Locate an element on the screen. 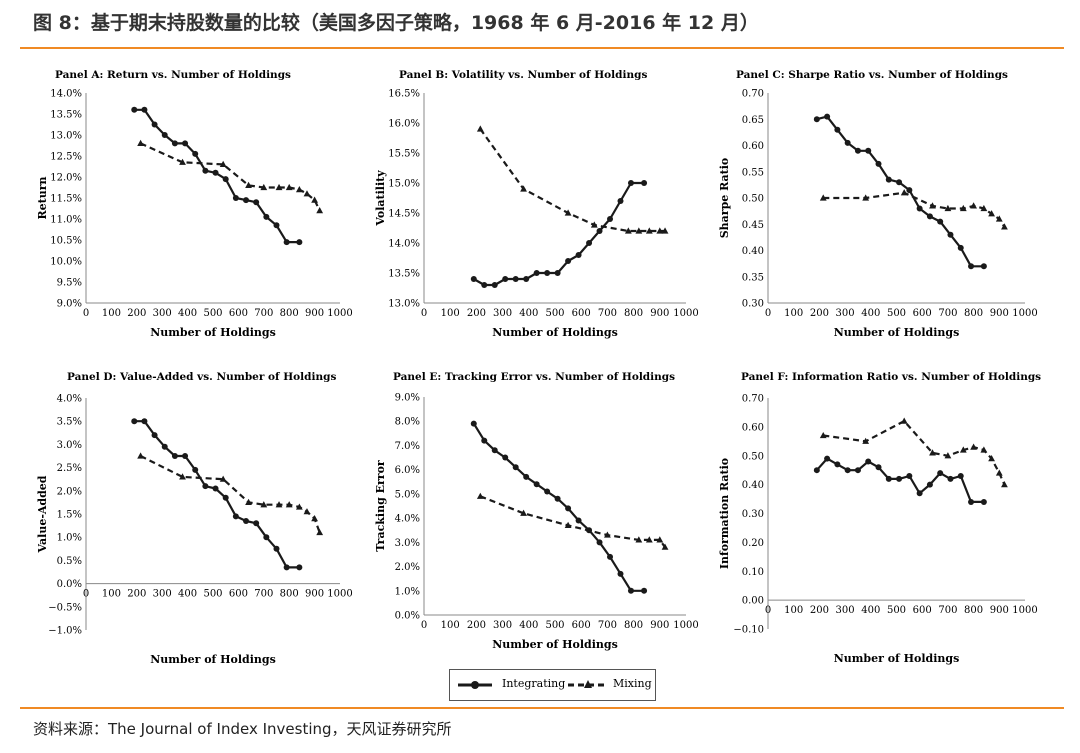 The width and height of the screenshot is (1080, 753). y-tick-label: 0.00 is located at coordinates (753, 601).